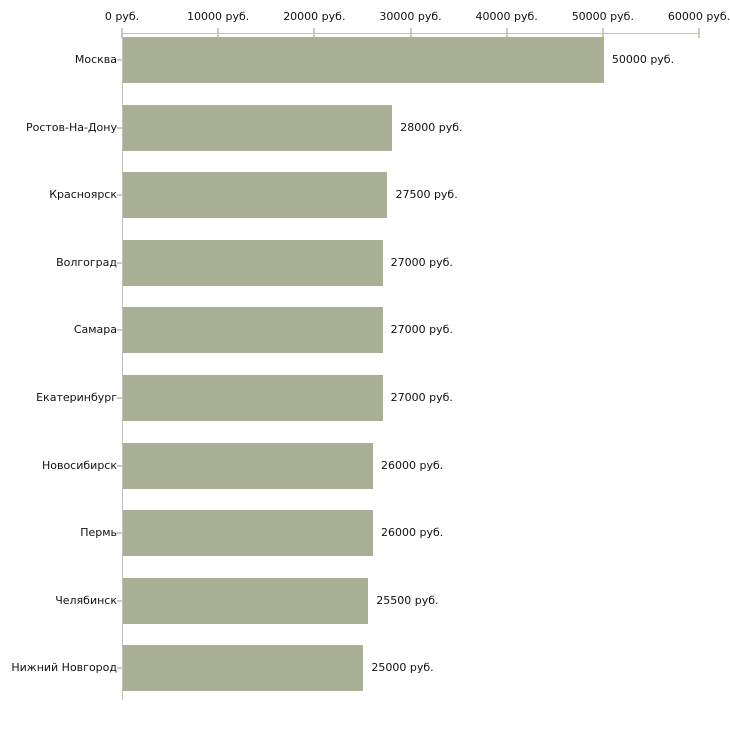 This screenshot has height=730, width=730. Describe the element at coordinates (431, 127) in the screenshot. I see `value-label: 28000 руб.` at that location.